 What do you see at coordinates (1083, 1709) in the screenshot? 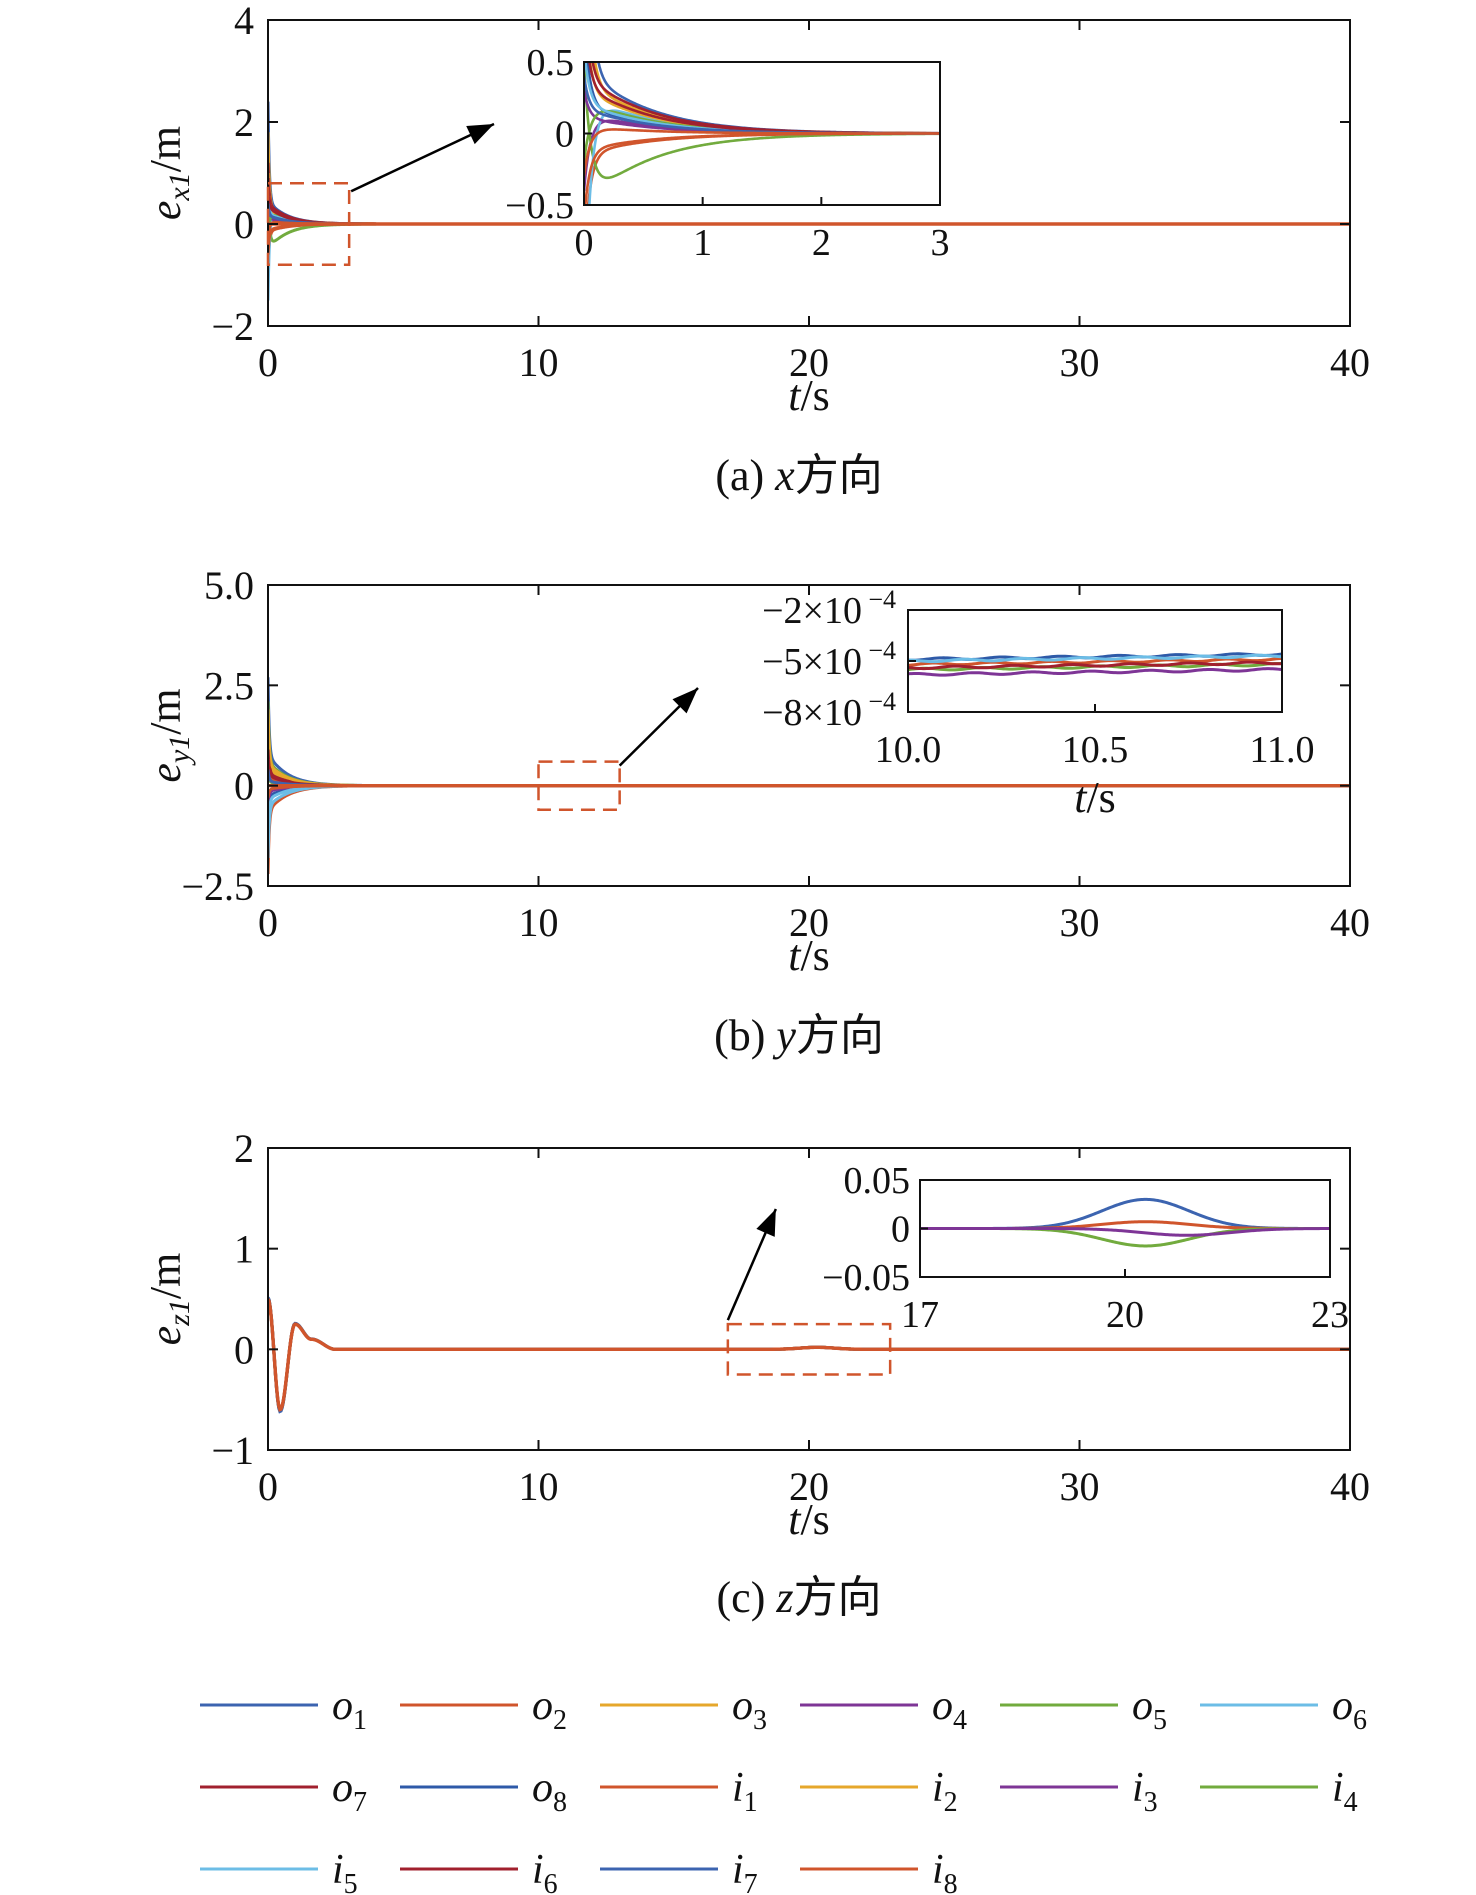
I see `legend-item: o5` at bounding box center [1083, 1709].